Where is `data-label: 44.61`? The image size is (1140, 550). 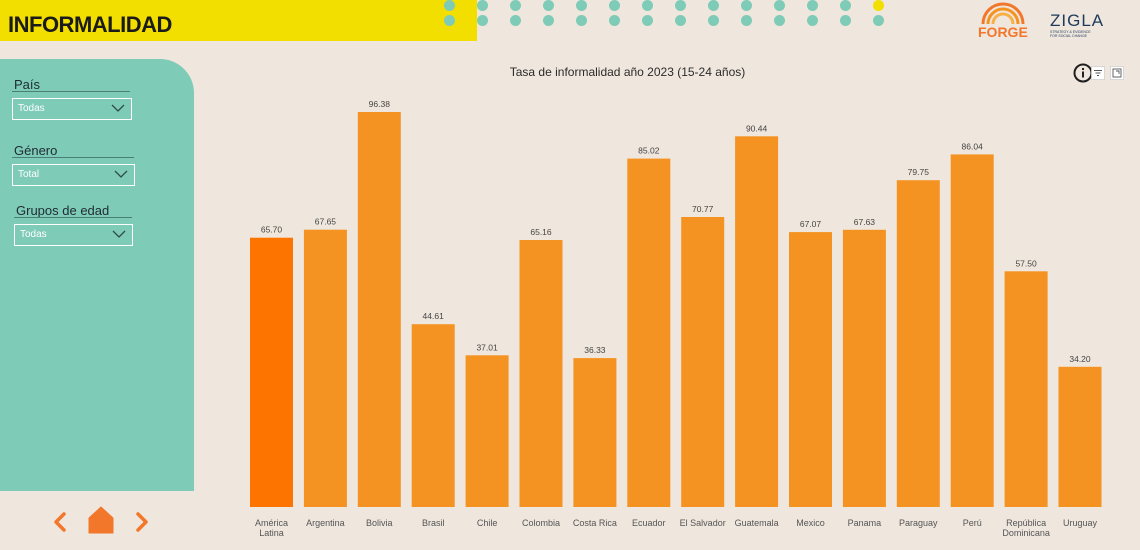 data-label: 44.61 is located at coordinates (434, 316).